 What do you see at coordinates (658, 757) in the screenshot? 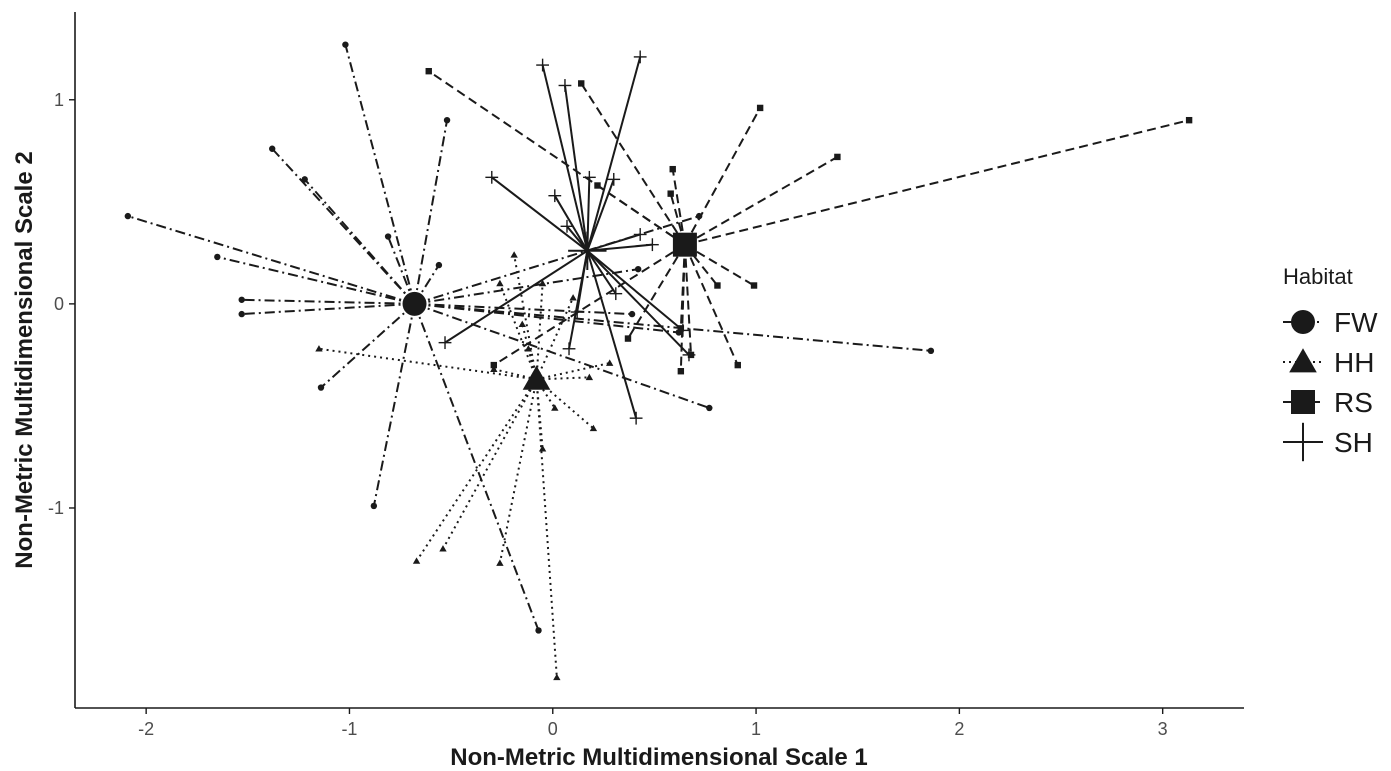
I see `x-axis-title: Non-Metric Multidimensional Scale 1` at bounding box center [658, 757].